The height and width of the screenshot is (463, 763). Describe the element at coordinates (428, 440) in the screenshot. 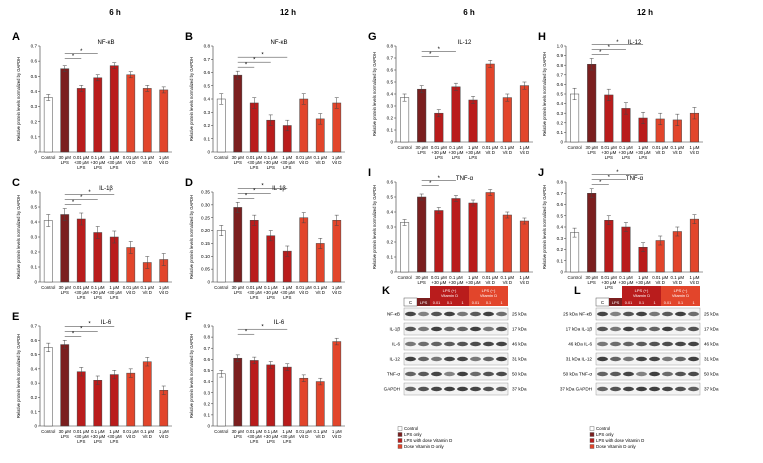

I see `legend-label: LPS with dose Vitamin D` at that location.